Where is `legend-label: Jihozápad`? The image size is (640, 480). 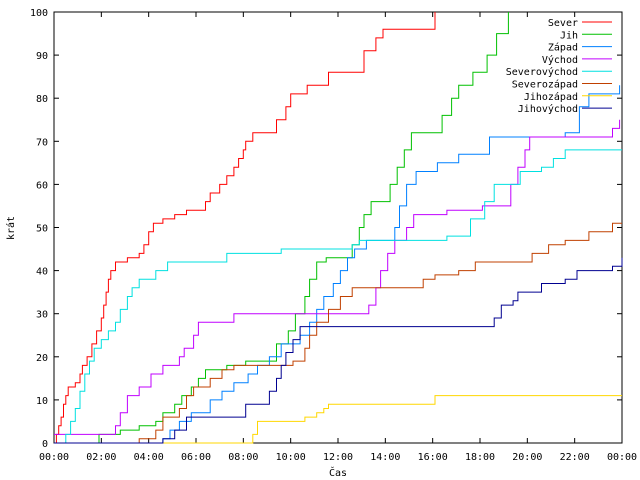
legend-label: Jihozápad is located at coordinates (551, 97).